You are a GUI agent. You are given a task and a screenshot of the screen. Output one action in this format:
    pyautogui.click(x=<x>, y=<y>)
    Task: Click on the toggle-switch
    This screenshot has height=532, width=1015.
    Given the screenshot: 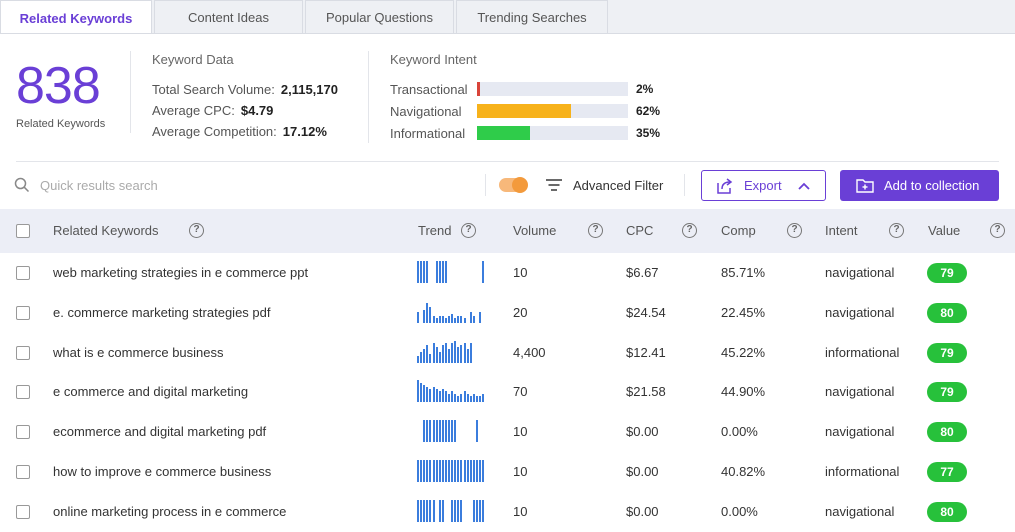 What is the action you would take?
    pyautogui.click(x=513, y=185)
    